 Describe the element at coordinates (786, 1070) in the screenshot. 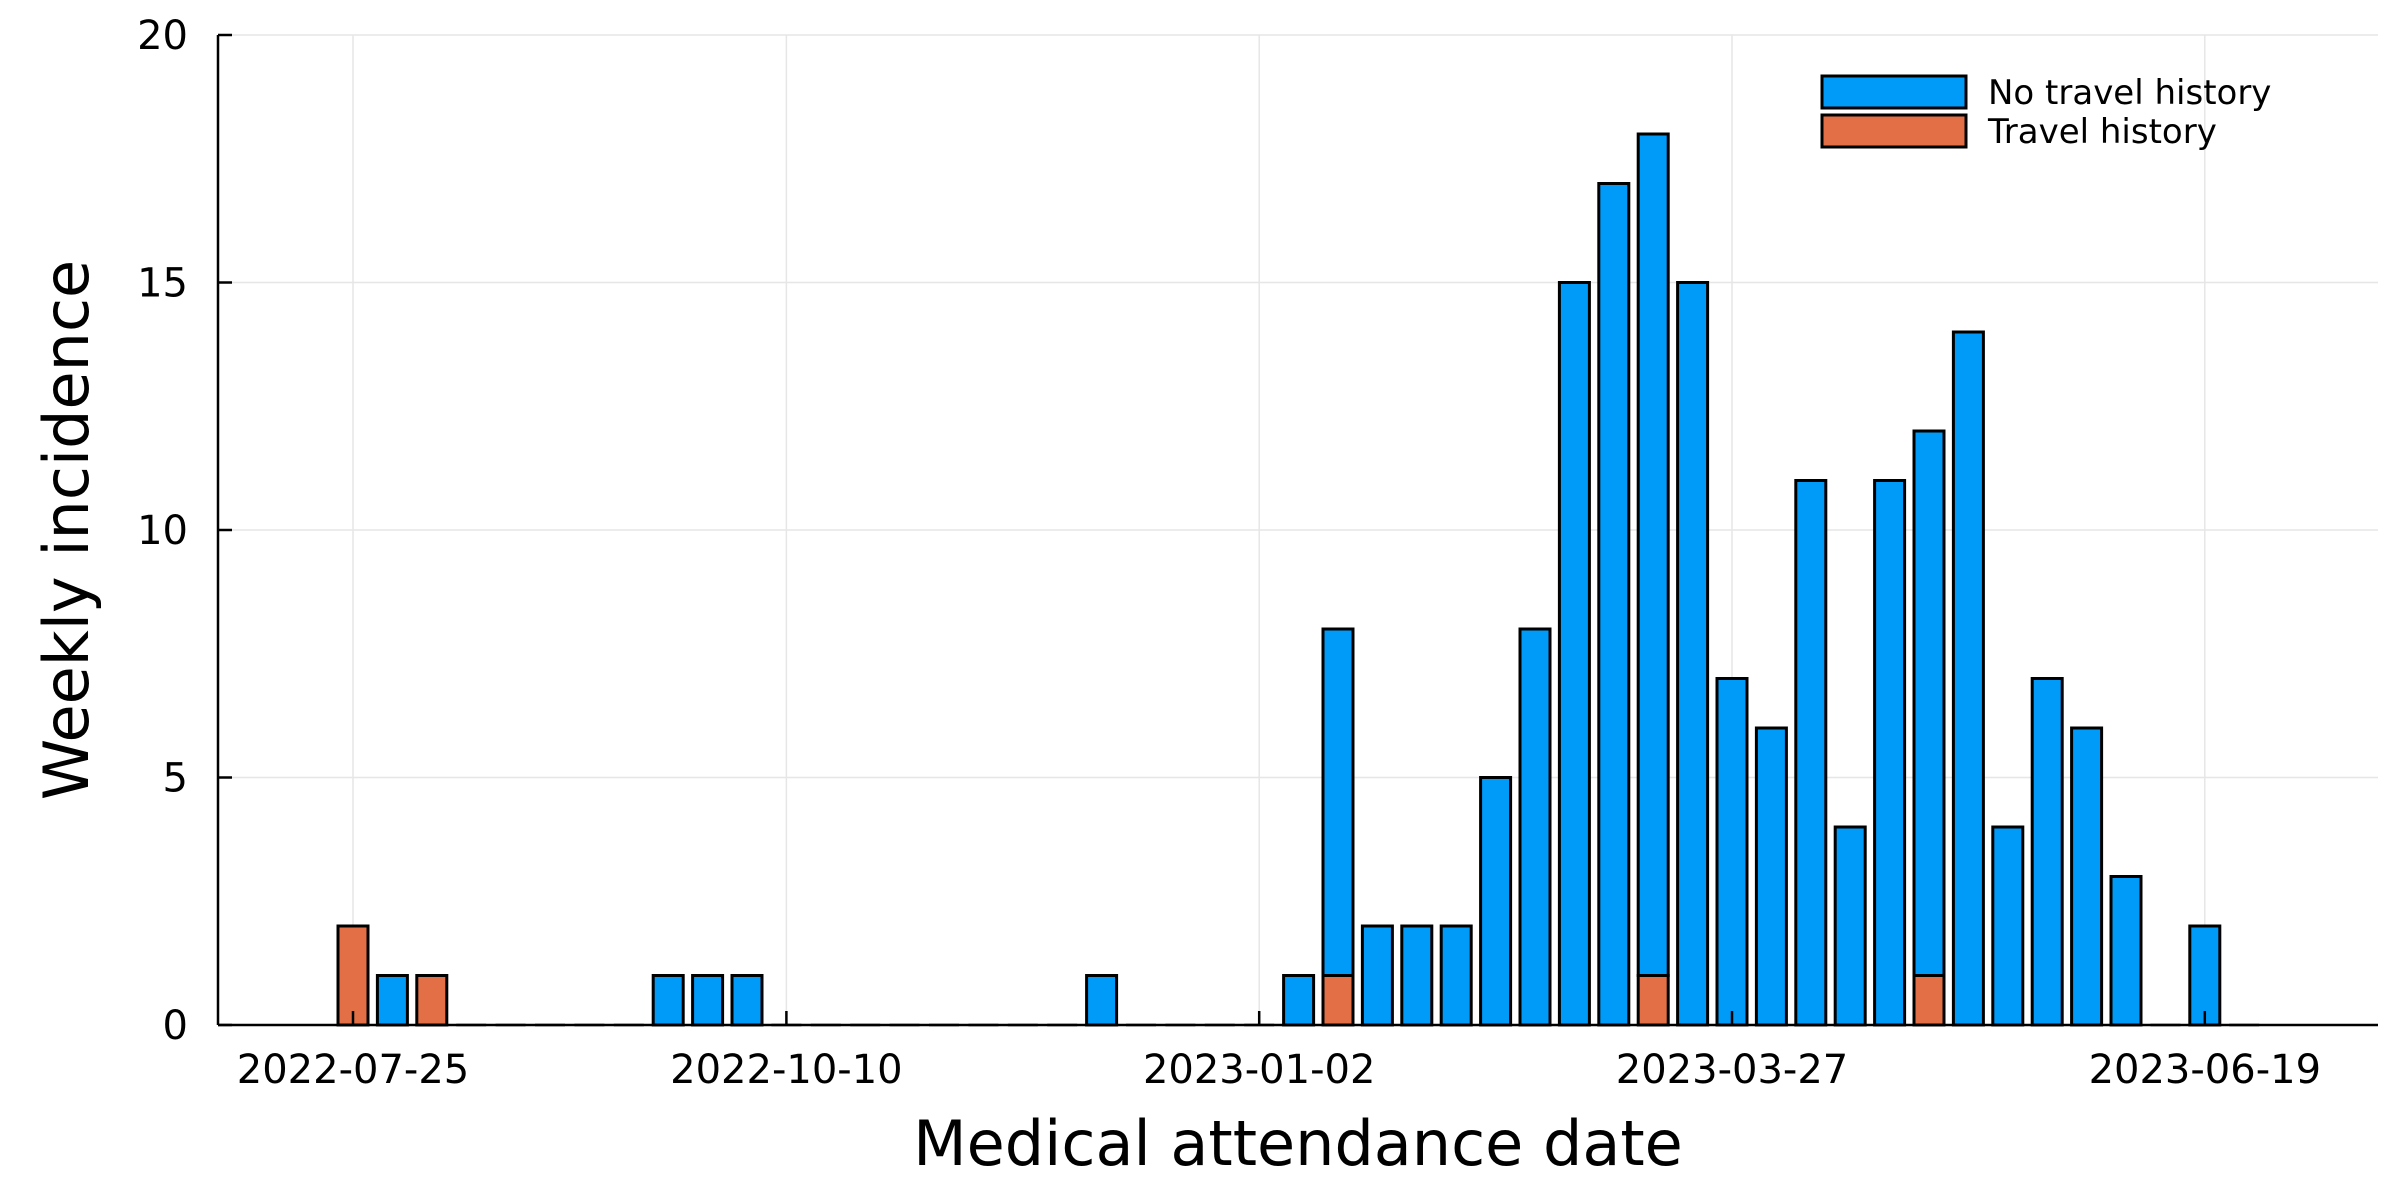

I see `x-tick-label: 2022-10-10` at that location.